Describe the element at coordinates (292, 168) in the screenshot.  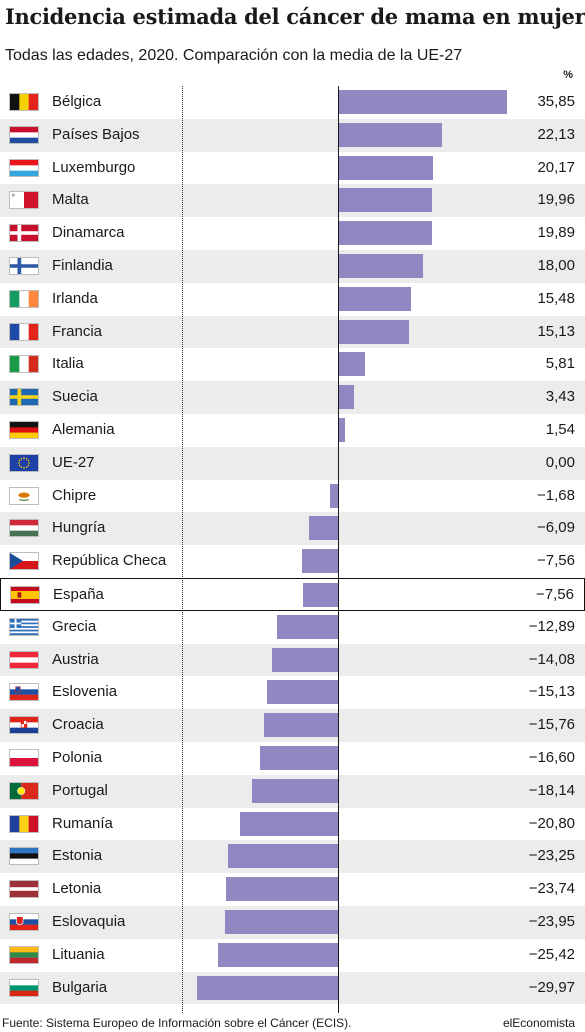
I see `table-row: Luxemburgo 20,17` at that location.